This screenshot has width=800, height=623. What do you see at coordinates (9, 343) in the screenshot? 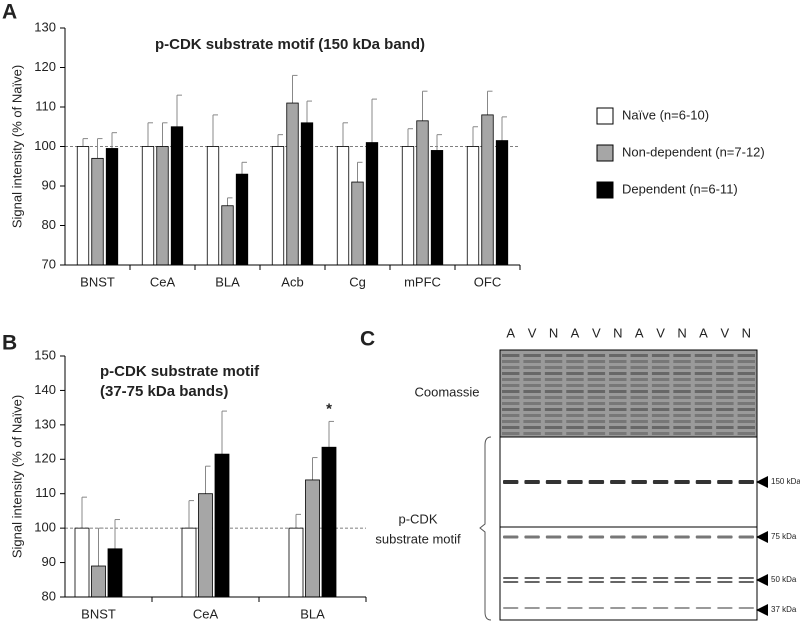
I see `panel-label: B` at bounding box center [9, 343].